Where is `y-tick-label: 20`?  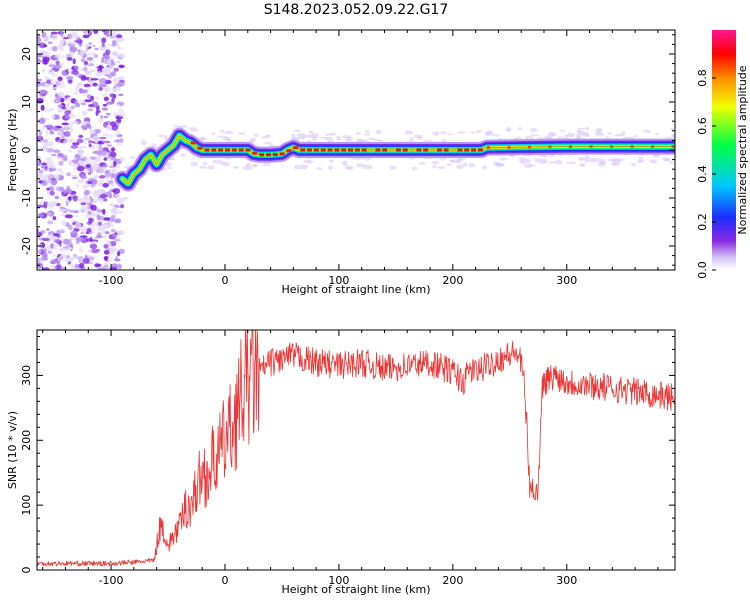
y-tick-label: 20 is located at coordinates (26, 54).